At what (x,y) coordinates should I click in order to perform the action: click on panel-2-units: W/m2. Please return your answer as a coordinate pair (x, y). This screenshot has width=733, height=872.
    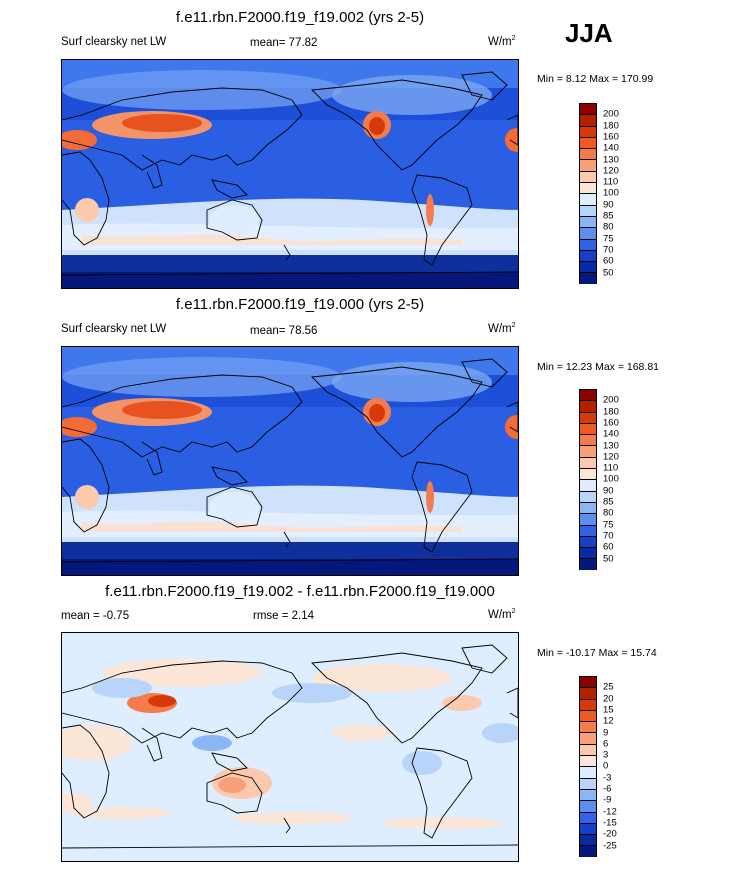
    Looking at the image, I should click on (502, 328).